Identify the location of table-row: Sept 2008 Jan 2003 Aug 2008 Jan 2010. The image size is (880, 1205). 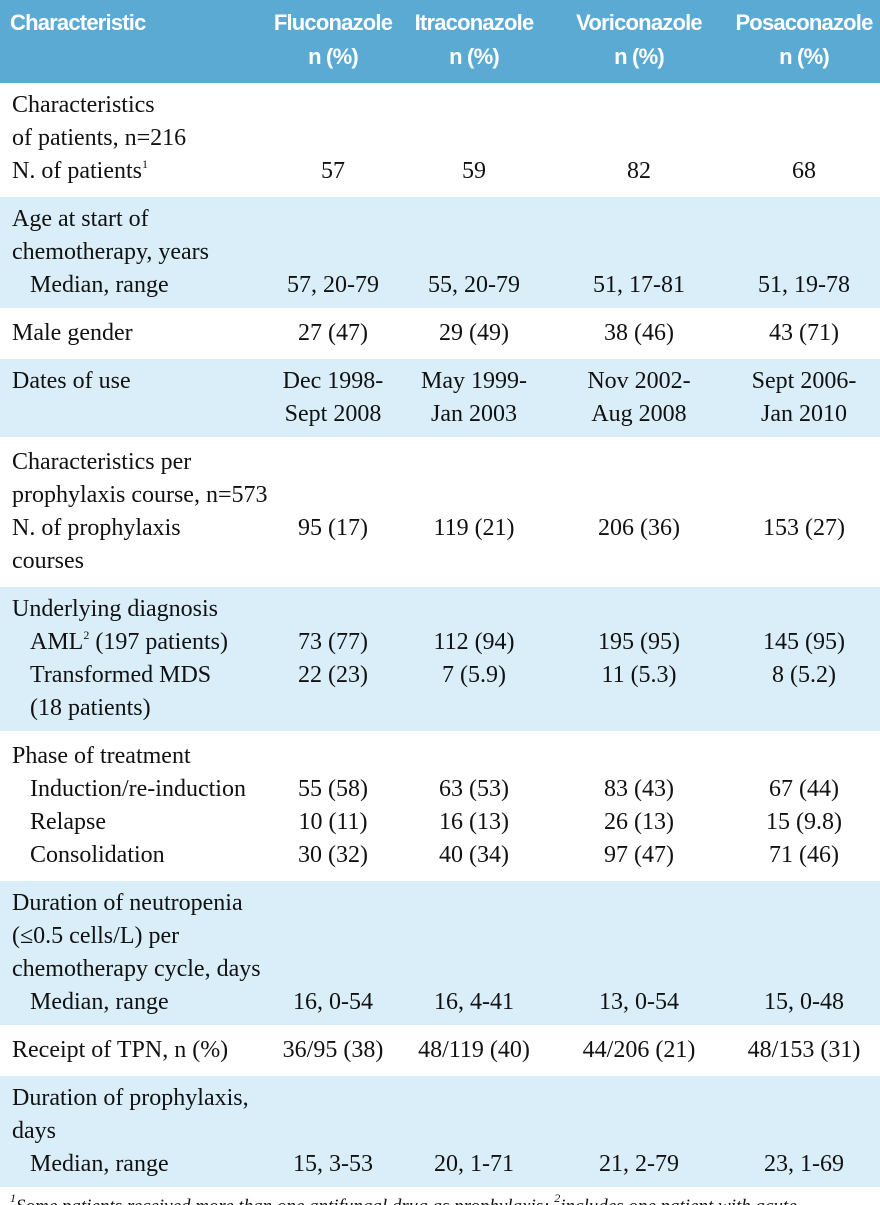
(440, 418).